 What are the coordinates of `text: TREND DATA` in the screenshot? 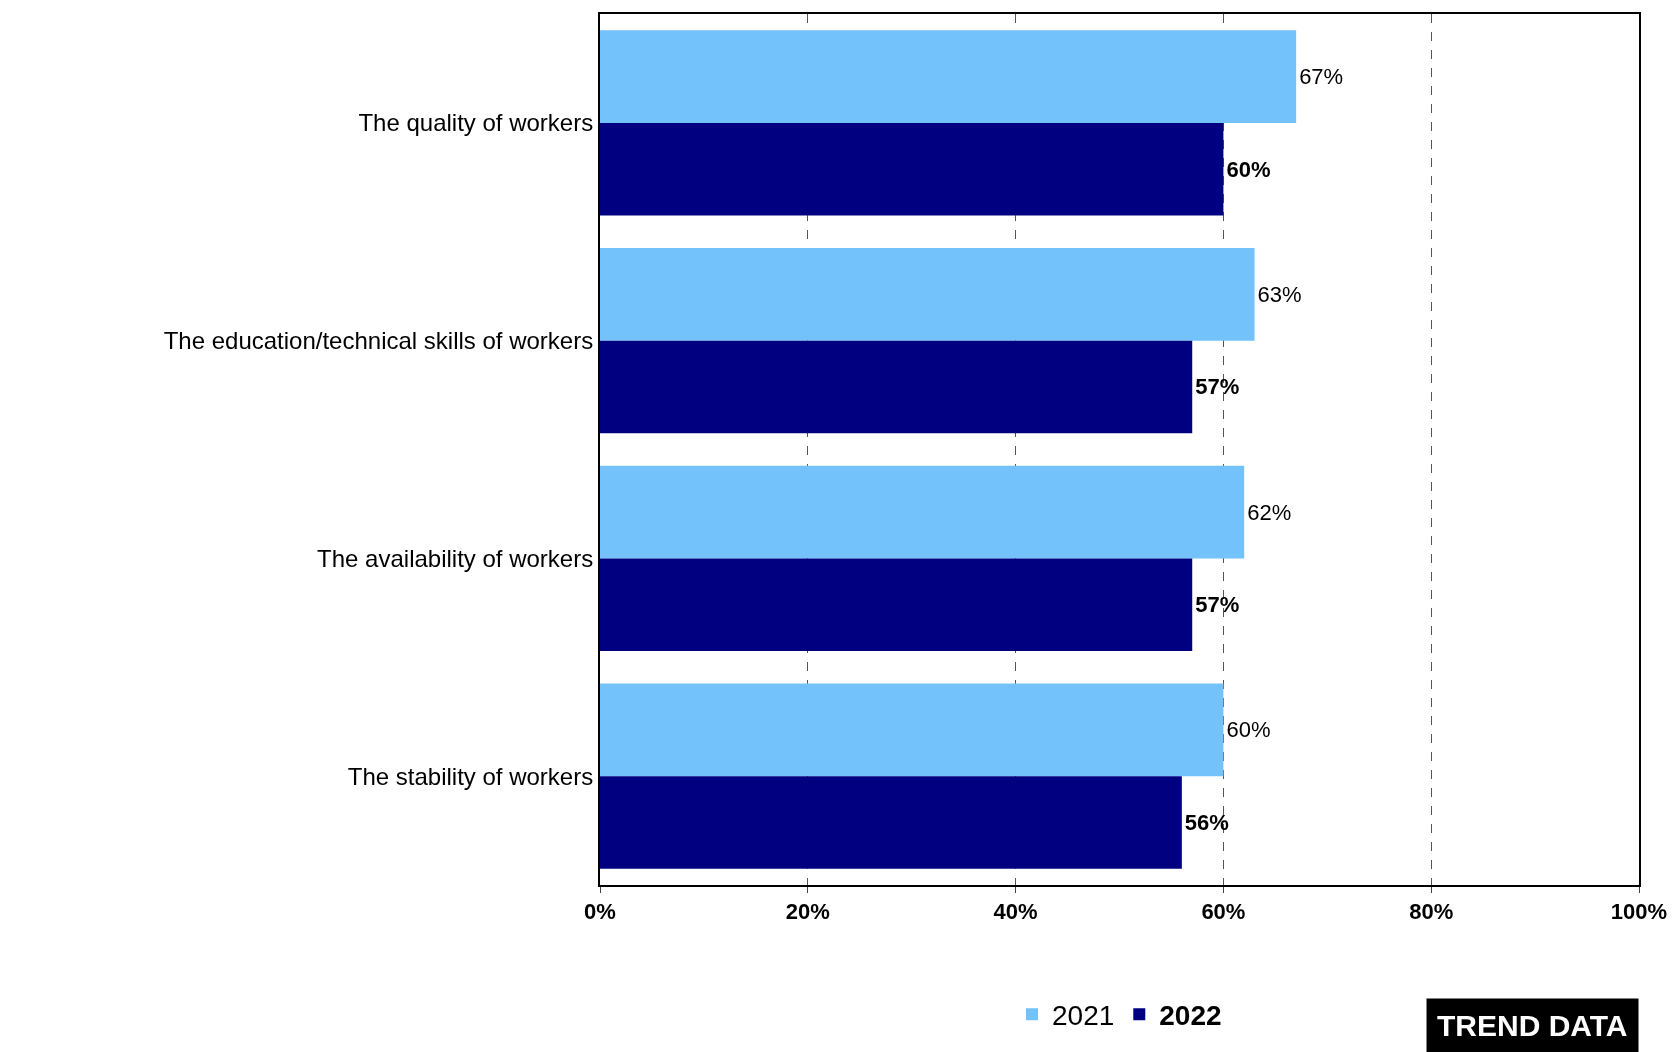 It's located at (1532, 1025).